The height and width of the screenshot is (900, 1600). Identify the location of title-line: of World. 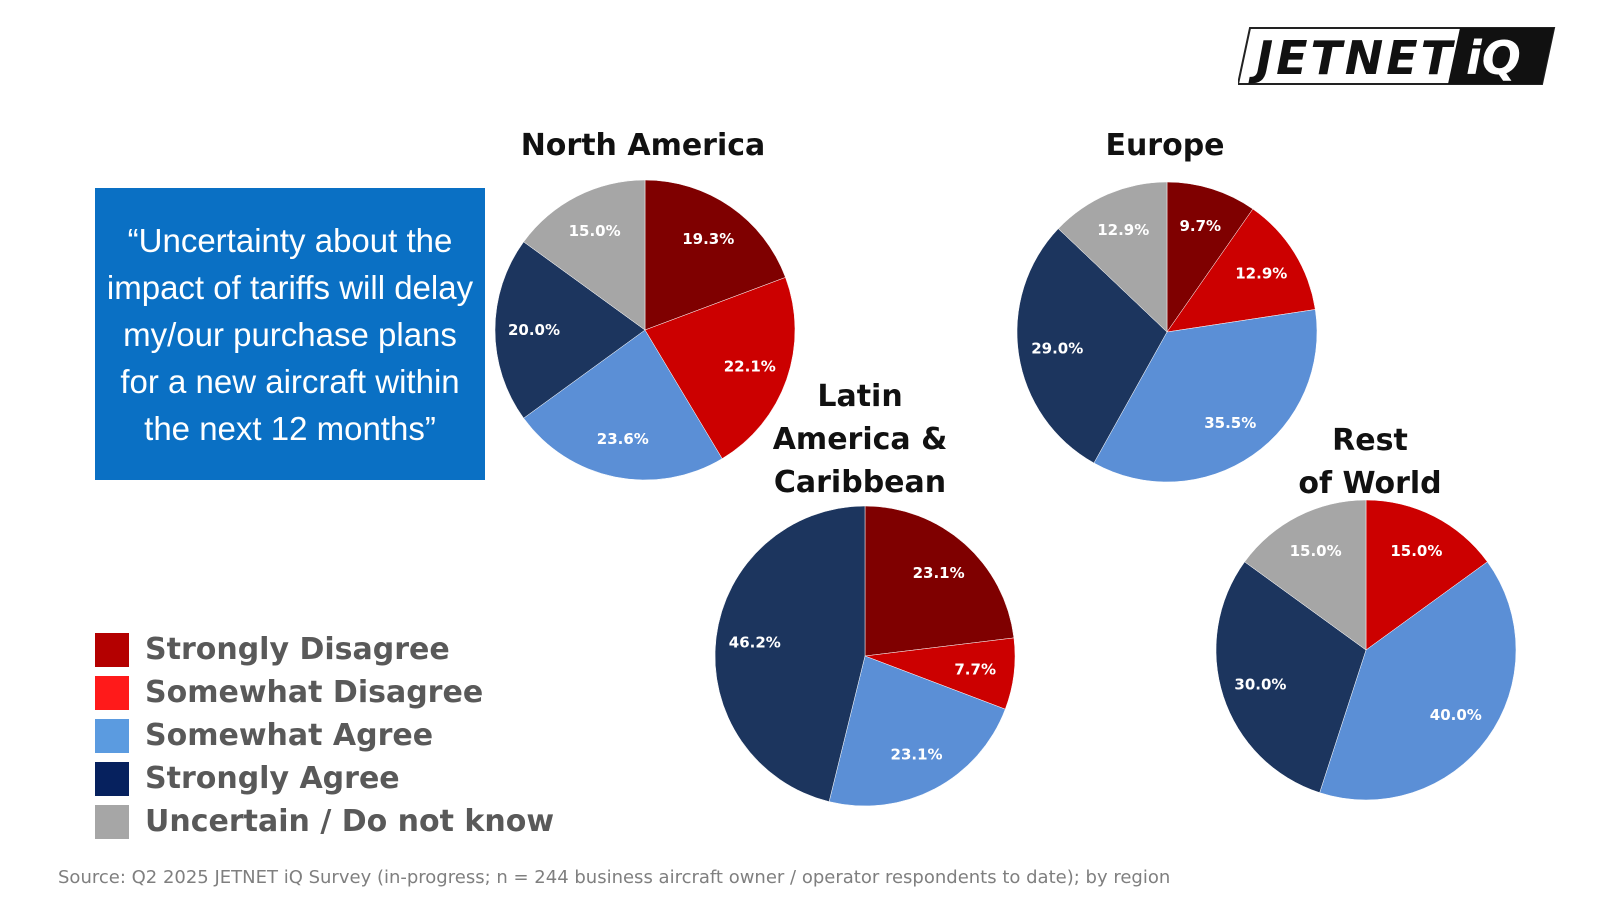
(1370, 483).